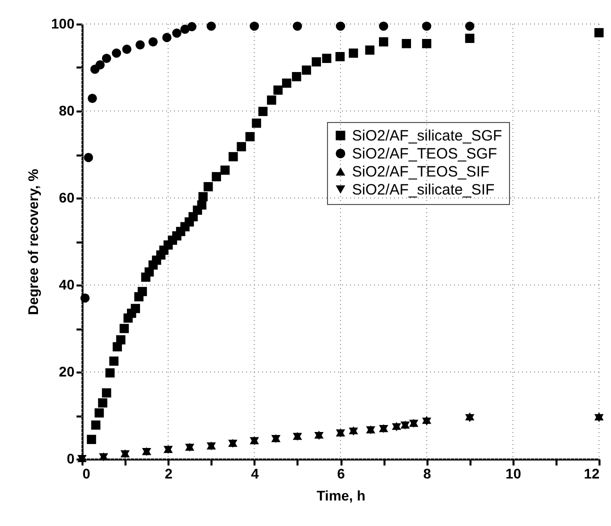 Image resolution: width=611 pixels, height=526 pixels. What do you see at coordinates (86, 474) in the screenshot?
I see `x-tick-label: 0` at bounding box center [86, 474].